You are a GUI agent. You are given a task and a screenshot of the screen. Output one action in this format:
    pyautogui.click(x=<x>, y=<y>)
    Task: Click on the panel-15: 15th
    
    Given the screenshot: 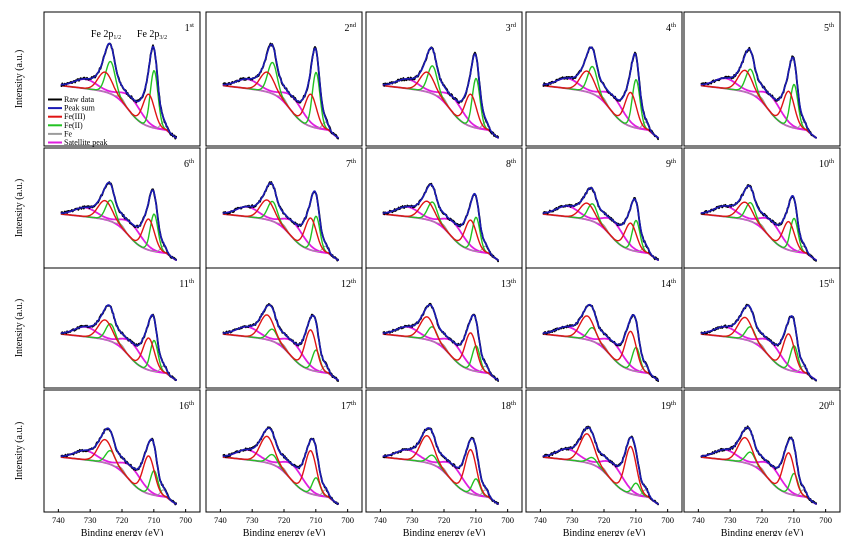 What is the action you would take?
    pyautogui.click(x=762, y=328)
    